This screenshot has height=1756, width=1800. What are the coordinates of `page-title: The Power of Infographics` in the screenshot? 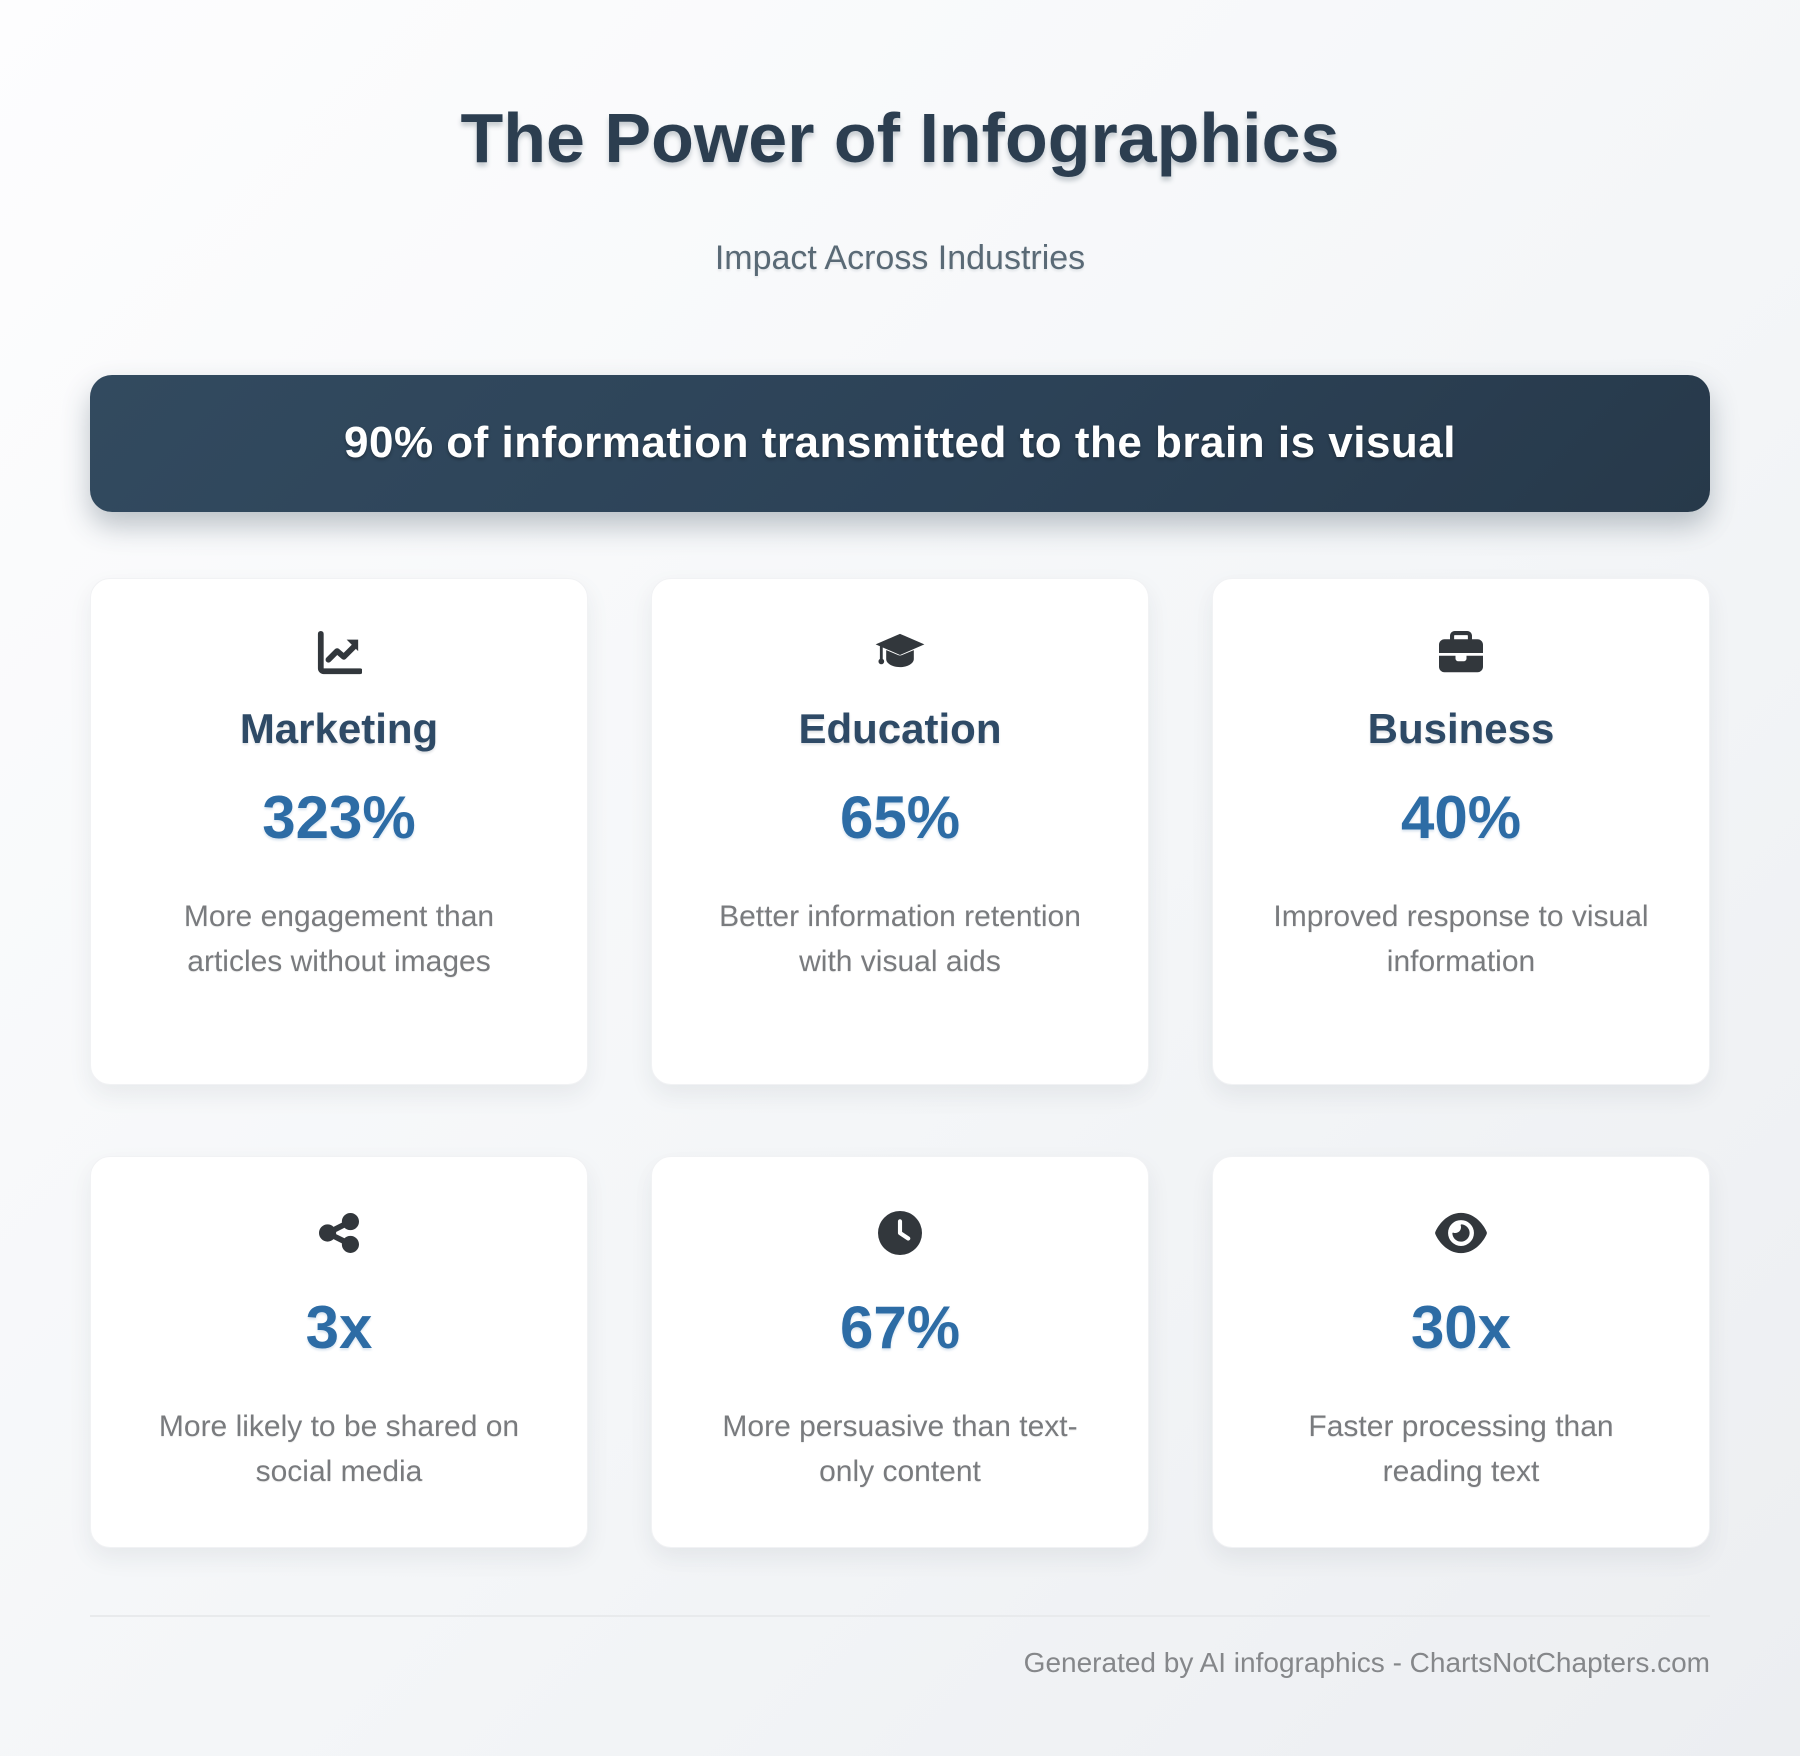 It's located at (900, 138).